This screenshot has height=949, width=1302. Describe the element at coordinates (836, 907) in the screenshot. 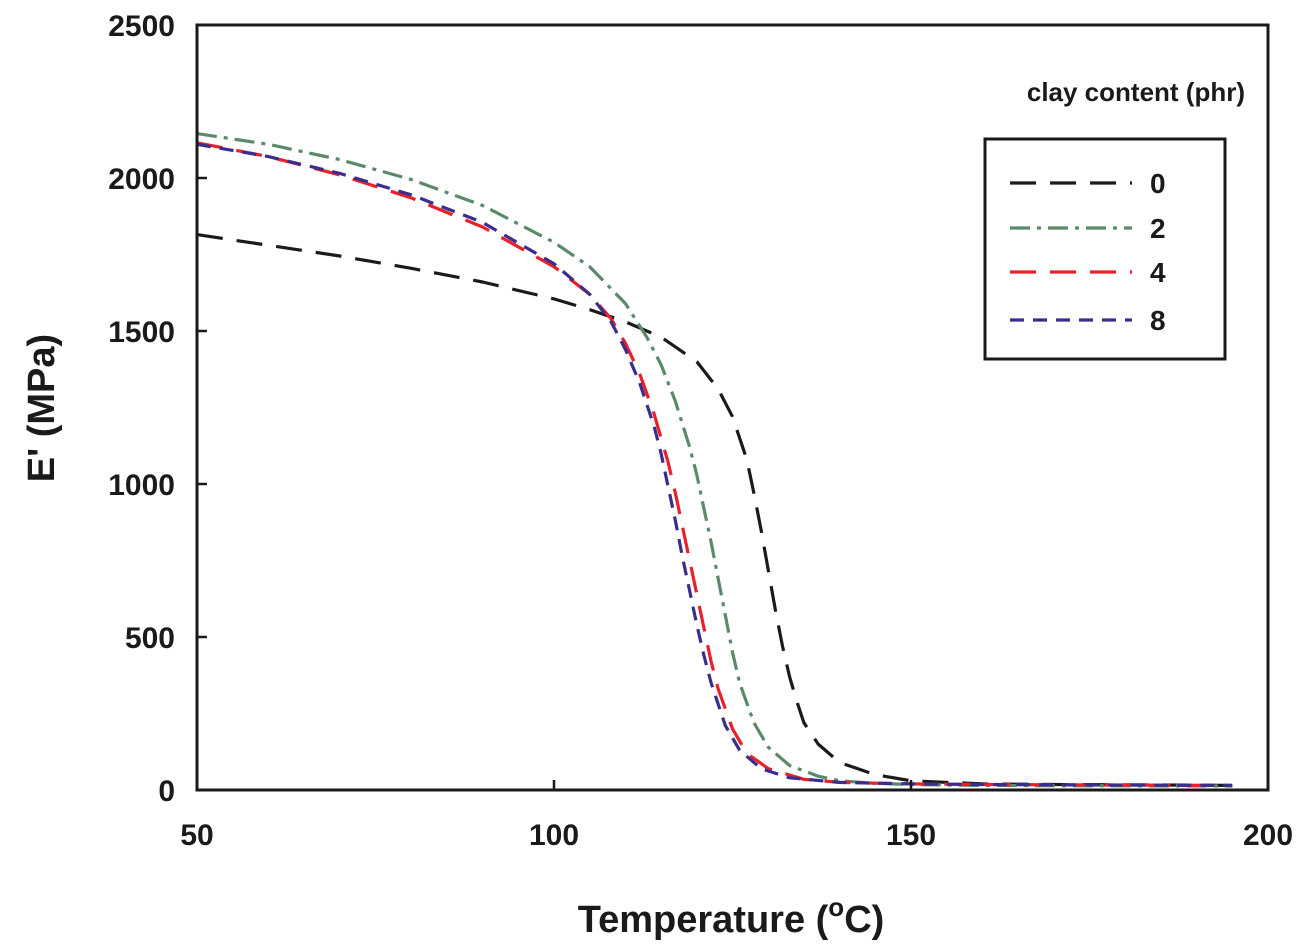

I see `x-axis-title-superscript: o` at that location.